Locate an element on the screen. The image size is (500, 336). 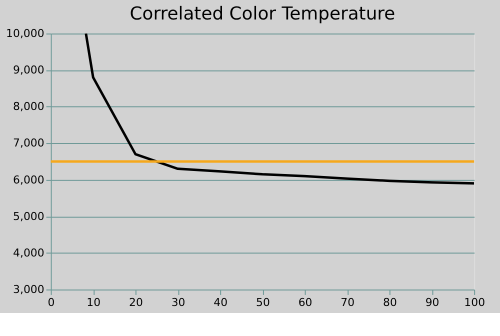
y-tick-label: 3,000 is located at coordinates (28, 289).